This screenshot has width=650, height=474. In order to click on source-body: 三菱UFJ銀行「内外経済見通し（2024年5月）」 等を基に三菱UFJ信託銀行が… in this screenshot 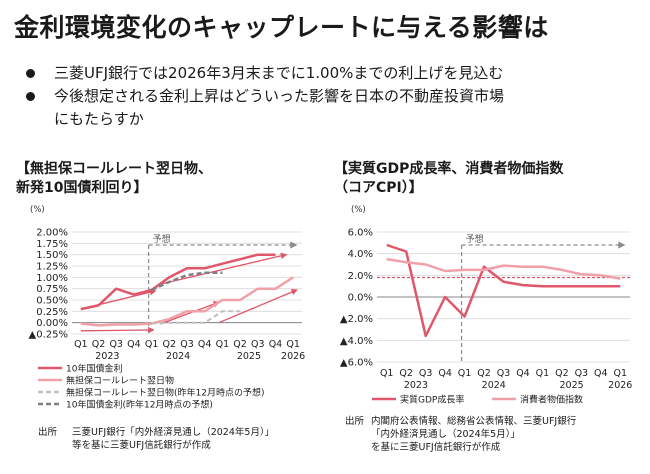, I will do `click(173, 439)`.